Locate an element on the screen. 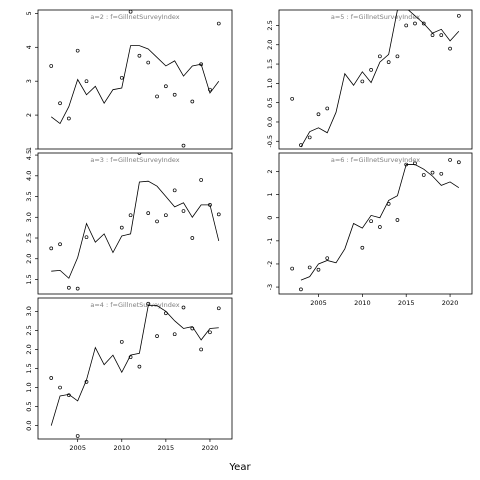 The height and width of the screenshot is (480, 480). y-tick-label: 0 is located at coordinates (270, 218).